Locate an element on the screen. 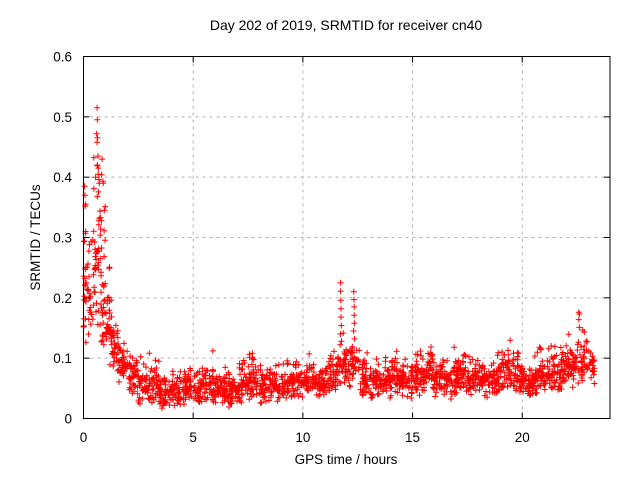  x-axis-label: GPS time / hours is located at coordinates (346, 459).